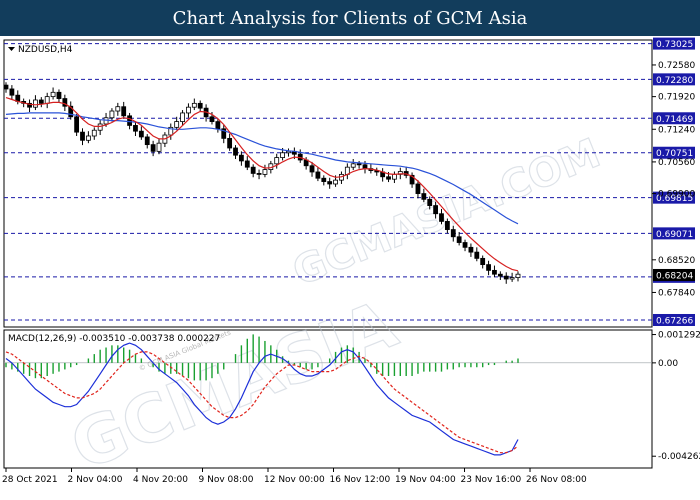 Image resolution: width=700 pixels, height=500 pixels. I want to click on x-tick-label: 26 Nov 08:00, so click(556, 480).